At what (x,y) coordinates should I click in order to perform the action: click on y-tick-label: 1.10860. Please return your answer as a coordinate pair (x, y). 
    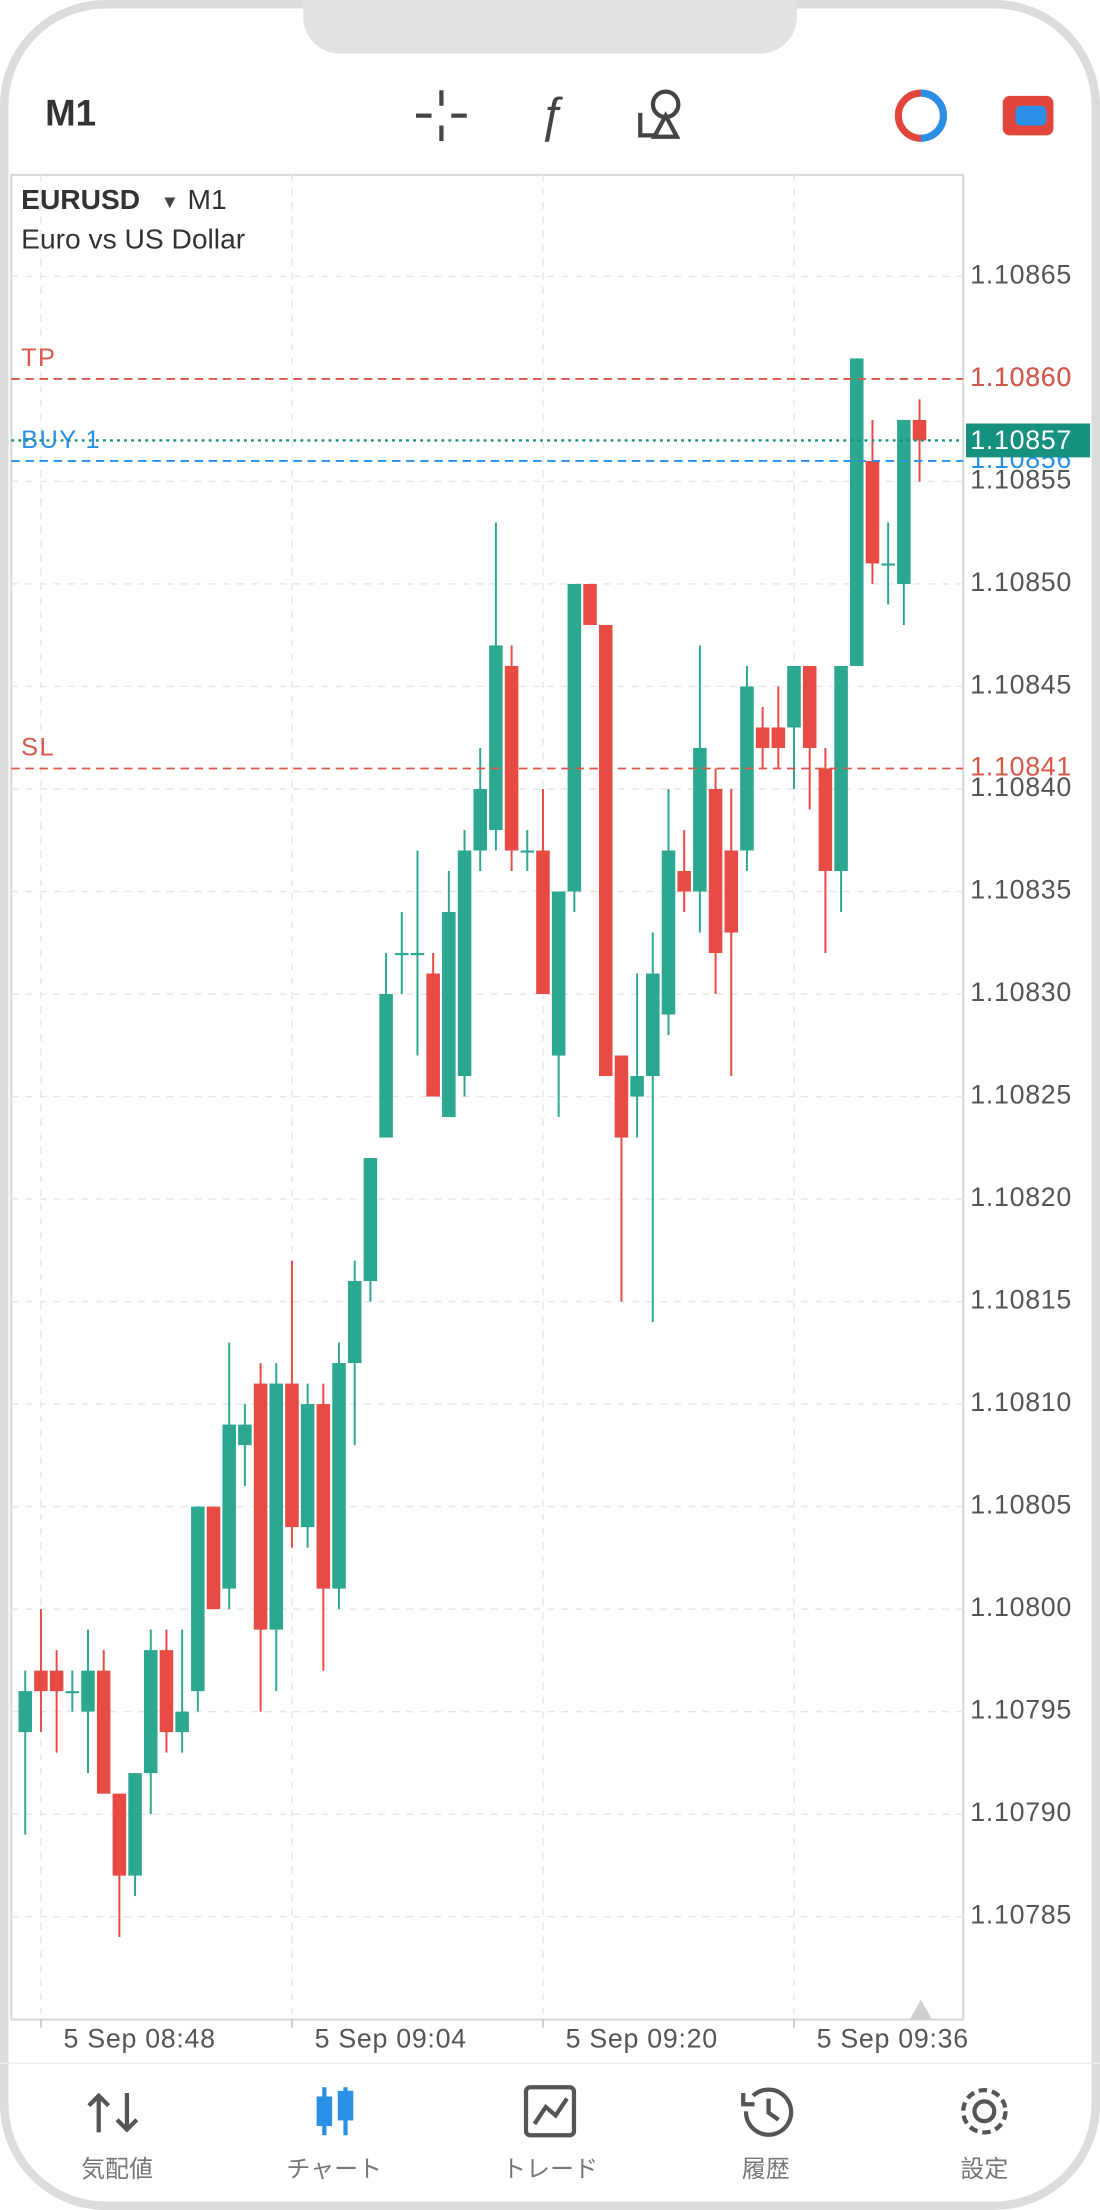
    Looking at the image, I should click on (1021, 377).